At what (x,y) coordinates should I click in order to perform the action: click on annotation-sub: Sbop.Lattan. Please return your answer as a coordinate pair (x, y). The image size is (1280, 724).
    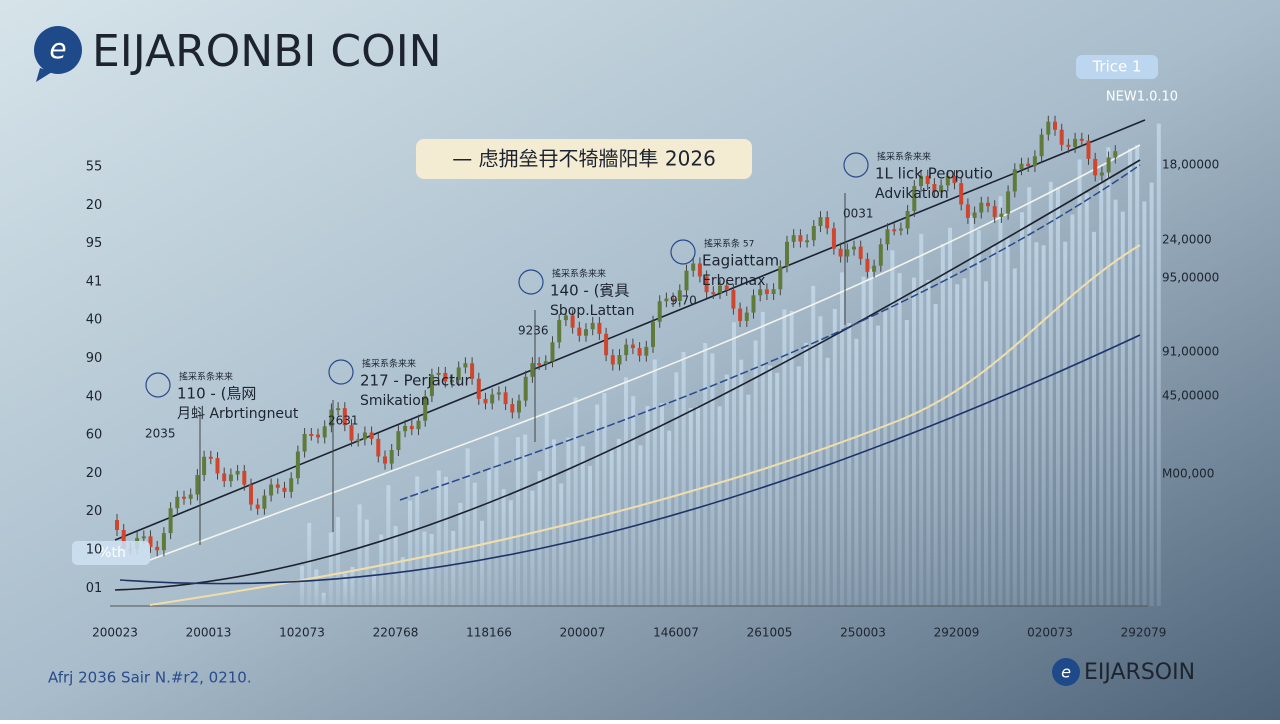
    Looking at the image, I should click on (592, 311).